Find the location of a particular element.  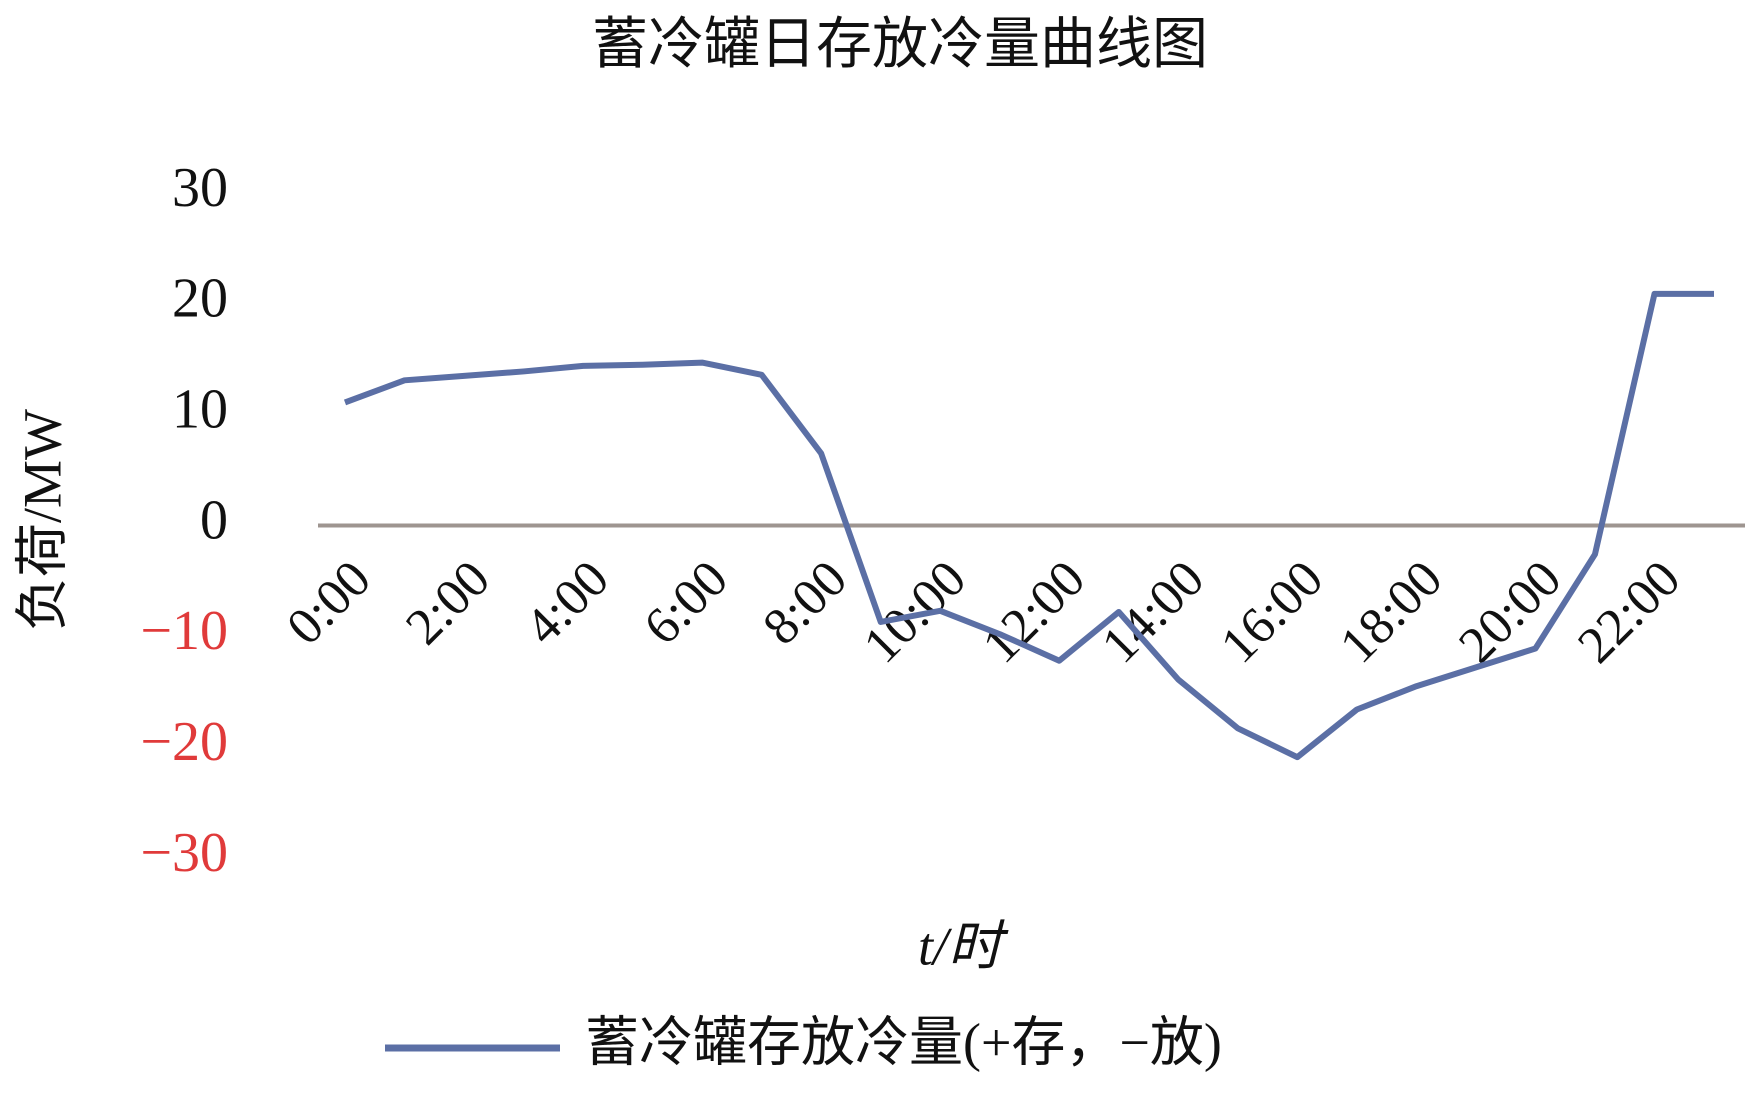

x-tick-label: 8:00 is located at coordinates (805, 603).